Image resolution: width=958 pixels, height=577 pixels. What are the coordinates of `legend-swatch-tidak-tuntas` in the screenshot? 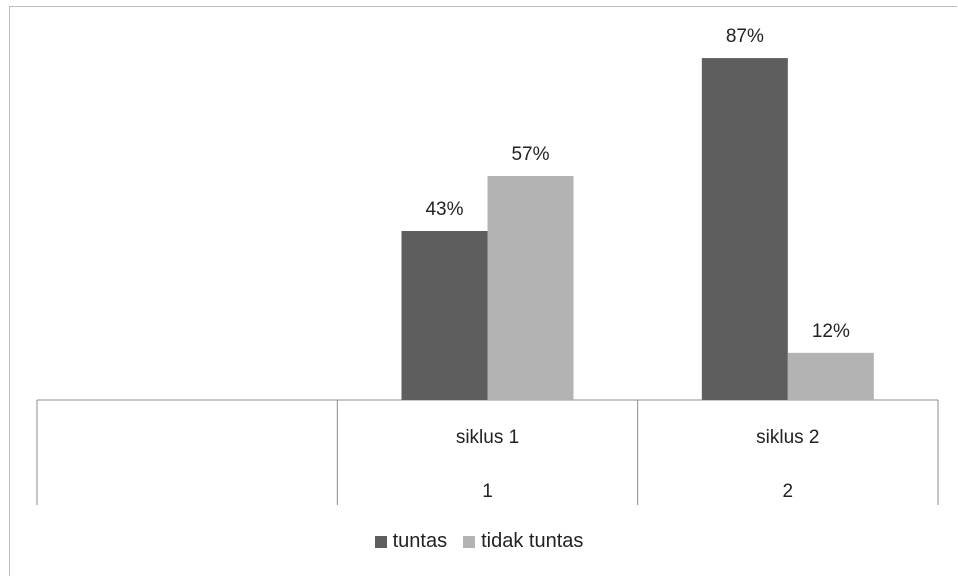 It's located at (469, 541).